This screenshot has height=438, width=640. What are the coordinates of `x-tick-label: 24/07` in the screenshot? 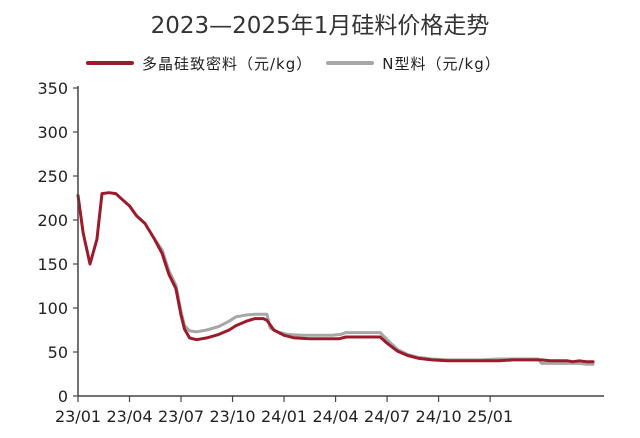 It's located at (387, 416).